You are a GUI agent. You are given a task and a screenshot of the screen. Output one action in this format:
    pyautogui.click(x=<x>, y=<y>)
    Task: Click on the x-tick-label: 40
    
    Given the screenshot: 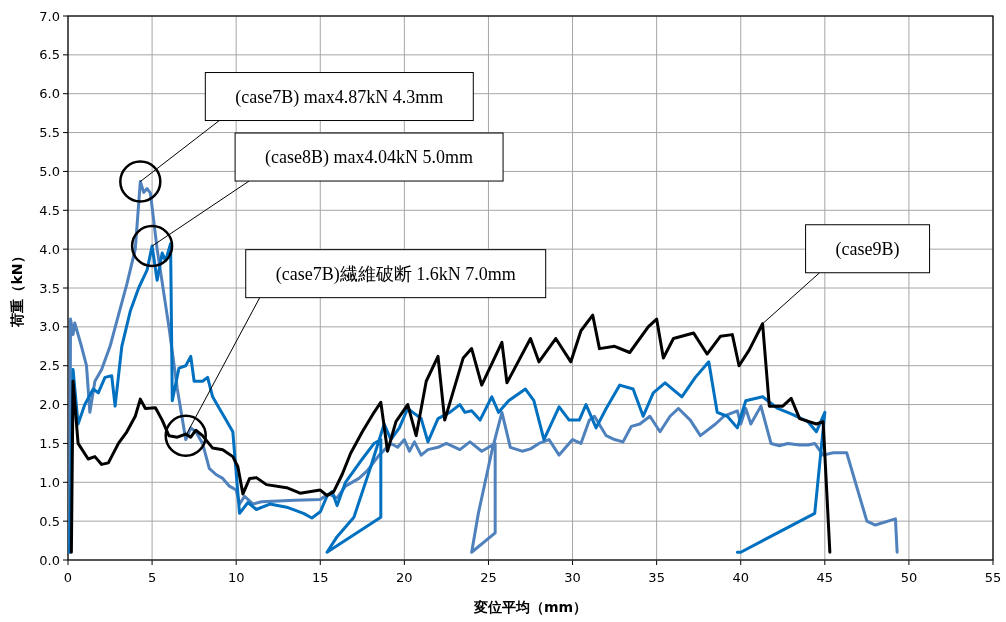 What is the action you would take?
    pyautogui.click(x=740, y=577)
    